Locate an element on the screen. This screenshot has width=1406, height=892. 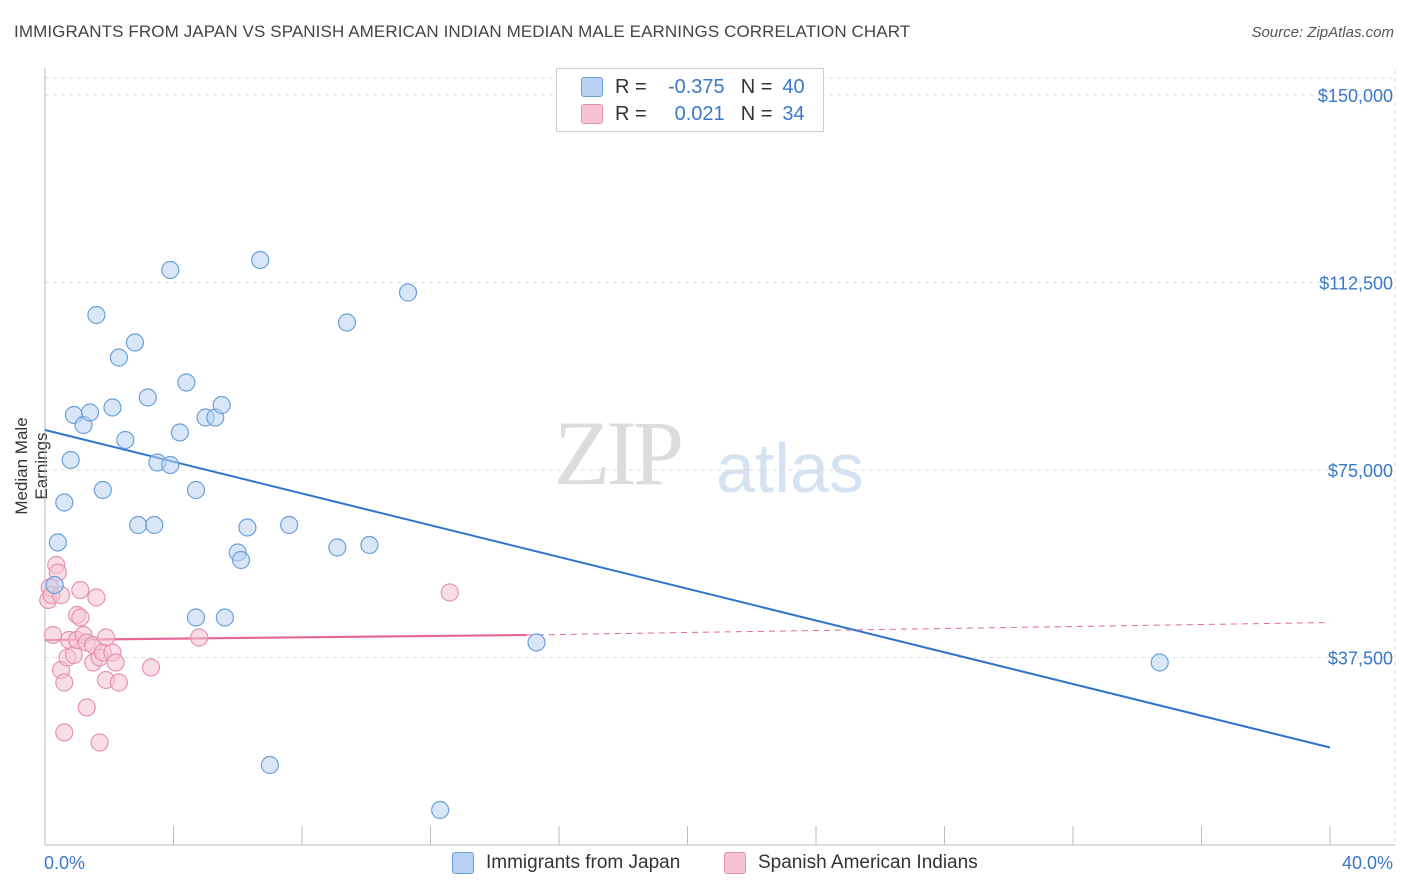
y-tick-label: $150,000 is located at coordinates (1355, 96).